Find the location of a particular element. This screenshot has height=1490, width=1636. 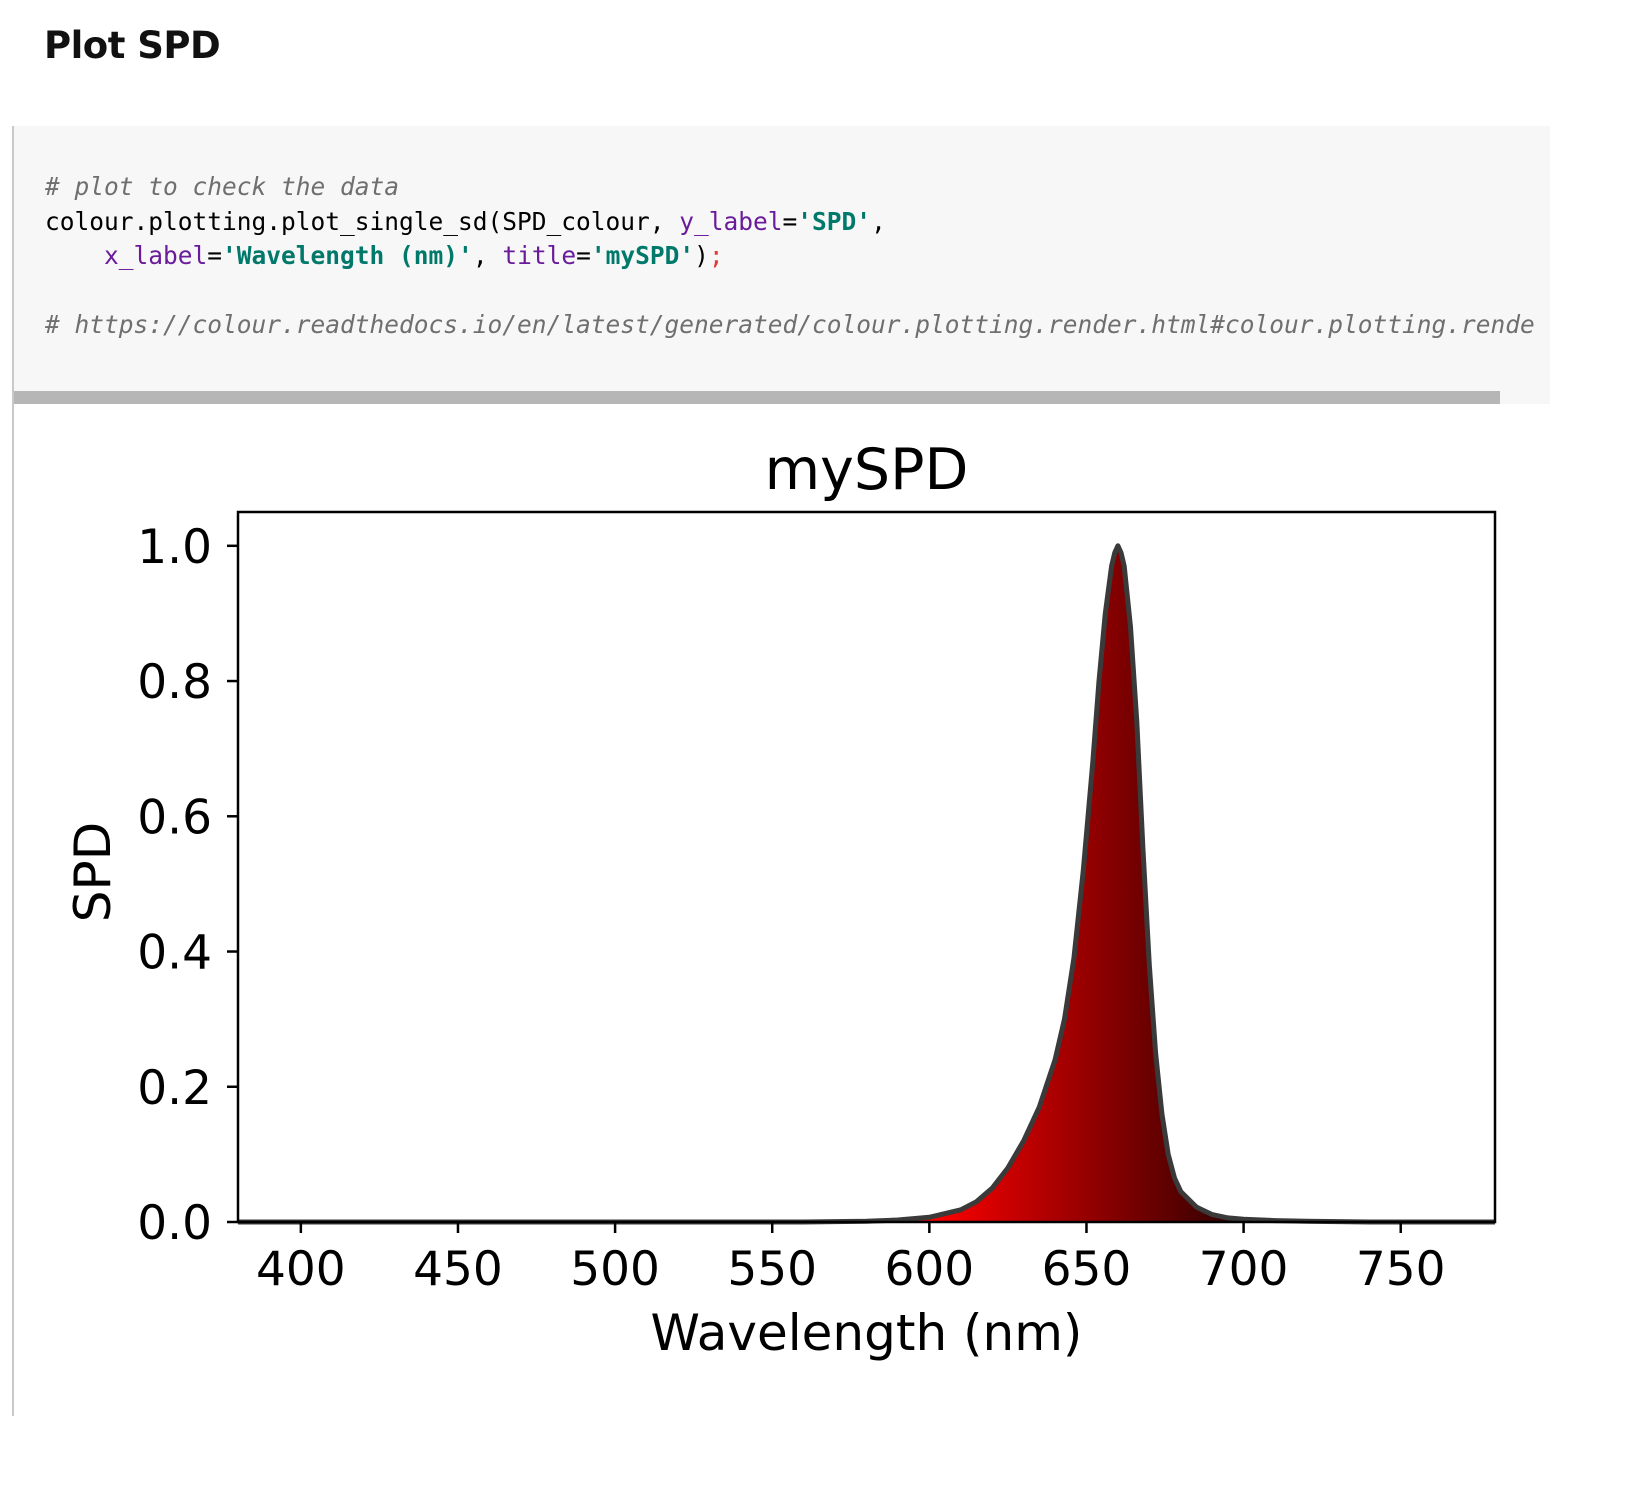

code-token: title is located at coordinates (539, 255).